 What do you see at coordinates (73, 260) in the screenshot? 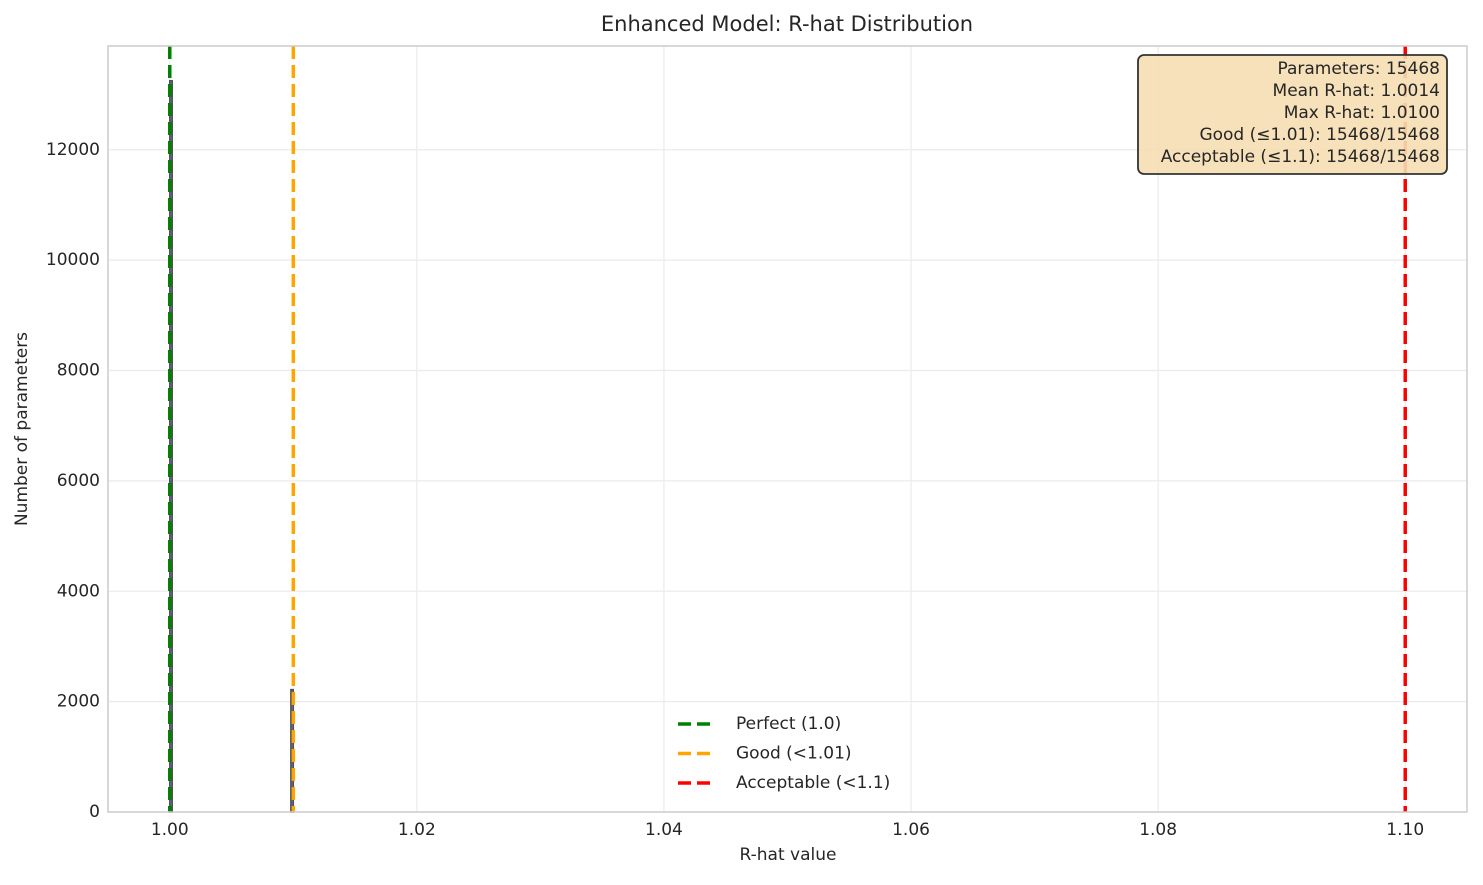
I see `y-tick-label: 10000` at bounding box center [73, 260].